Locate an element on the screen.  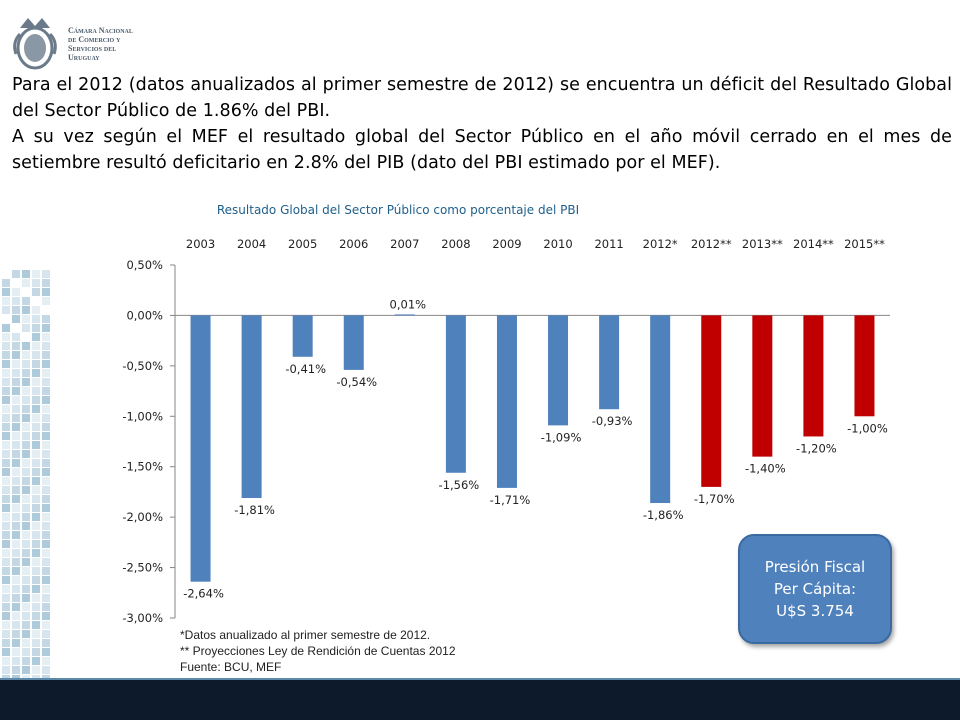
category-label: 2008 is located at coordinates (455, 244).